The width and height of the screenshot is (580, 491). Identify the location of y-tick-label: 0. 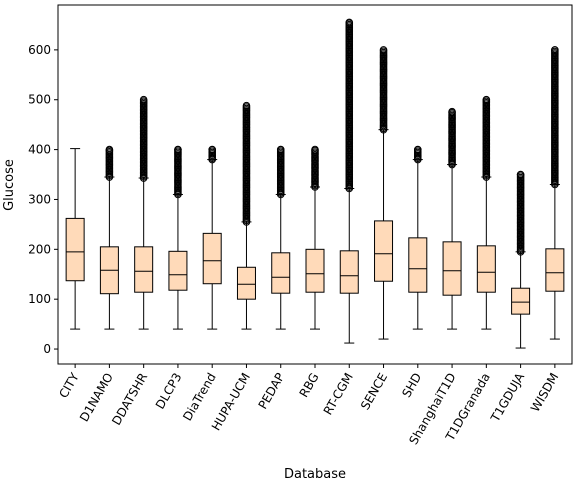
(47, 349).